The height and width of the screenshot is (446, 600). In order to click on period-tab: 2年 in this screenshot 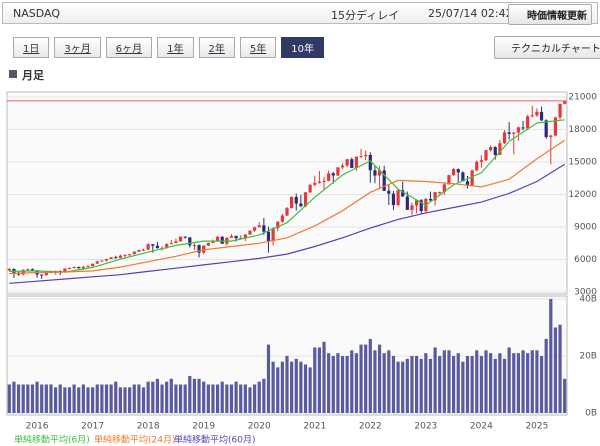, I will do `click(216, 47)`.